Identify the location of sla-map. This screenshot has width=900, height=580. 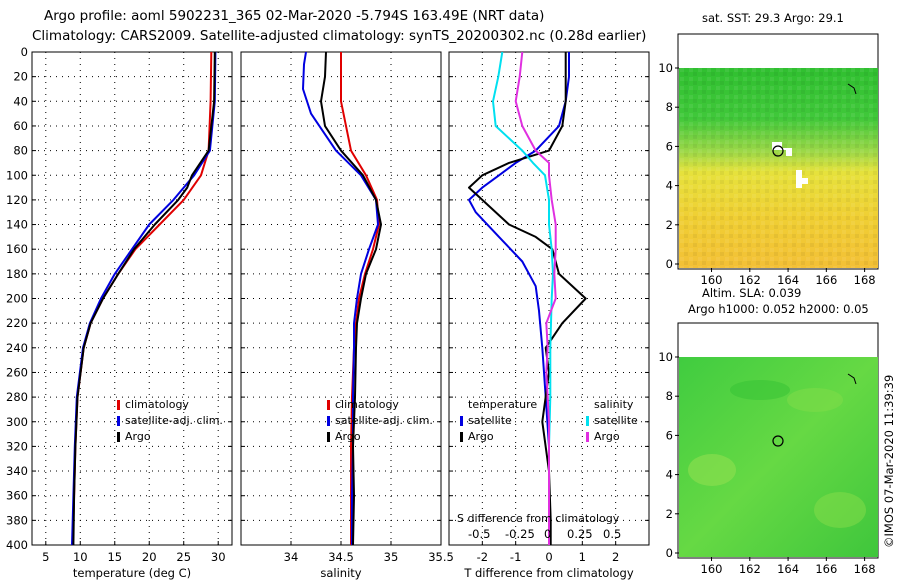
(778, 440).